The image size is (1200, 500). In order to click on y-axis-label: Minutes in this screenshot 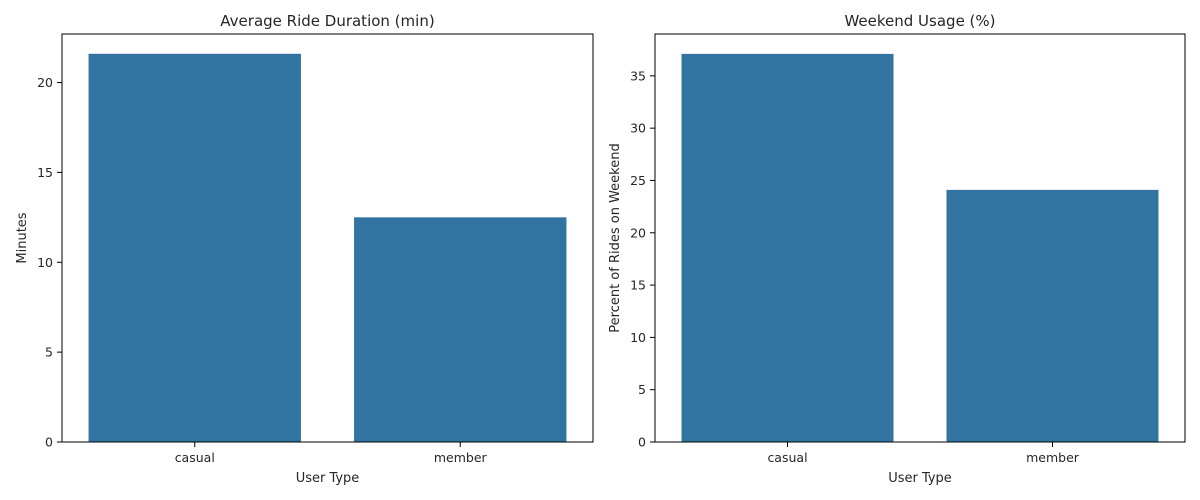, I will do `click(22, 237)`.